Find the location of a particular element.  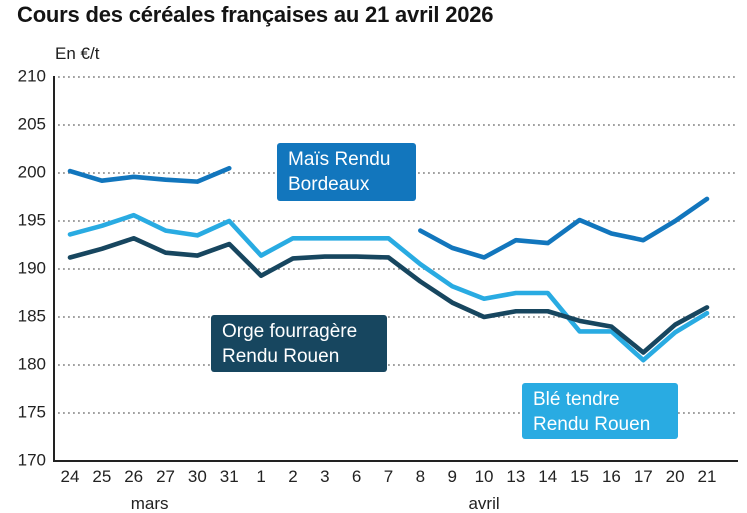

x-tick-15: 15 is located at coordinates (580, 476).